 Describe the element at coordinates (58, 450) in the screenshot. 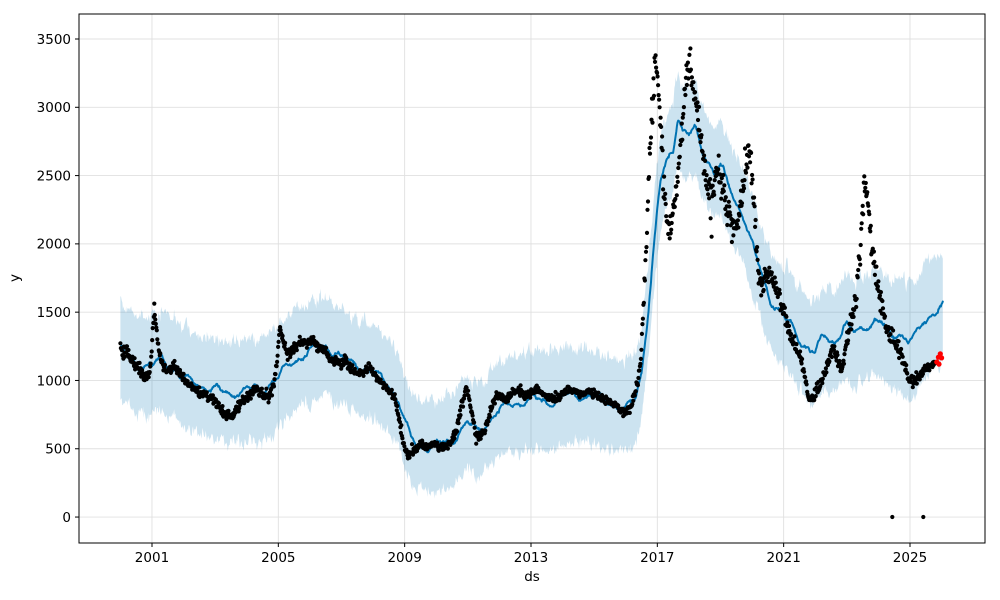

I see `y-tick-label: 500` at that location.